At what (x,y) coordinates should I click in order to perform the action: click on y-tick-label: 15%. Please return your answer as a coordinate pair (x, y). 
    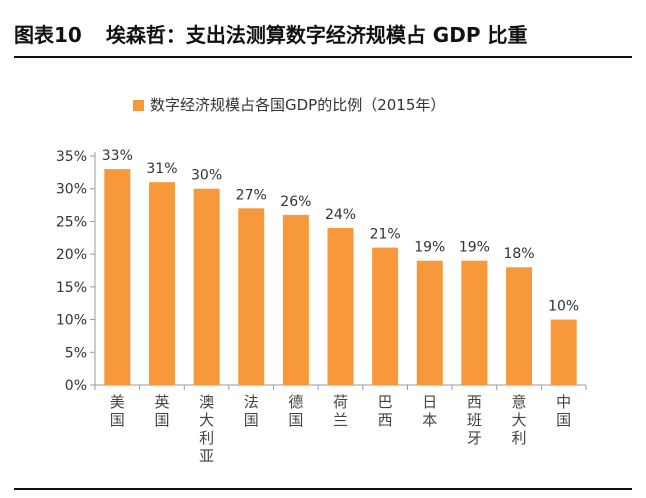
    Looking at the image, I should click on (71, 288).